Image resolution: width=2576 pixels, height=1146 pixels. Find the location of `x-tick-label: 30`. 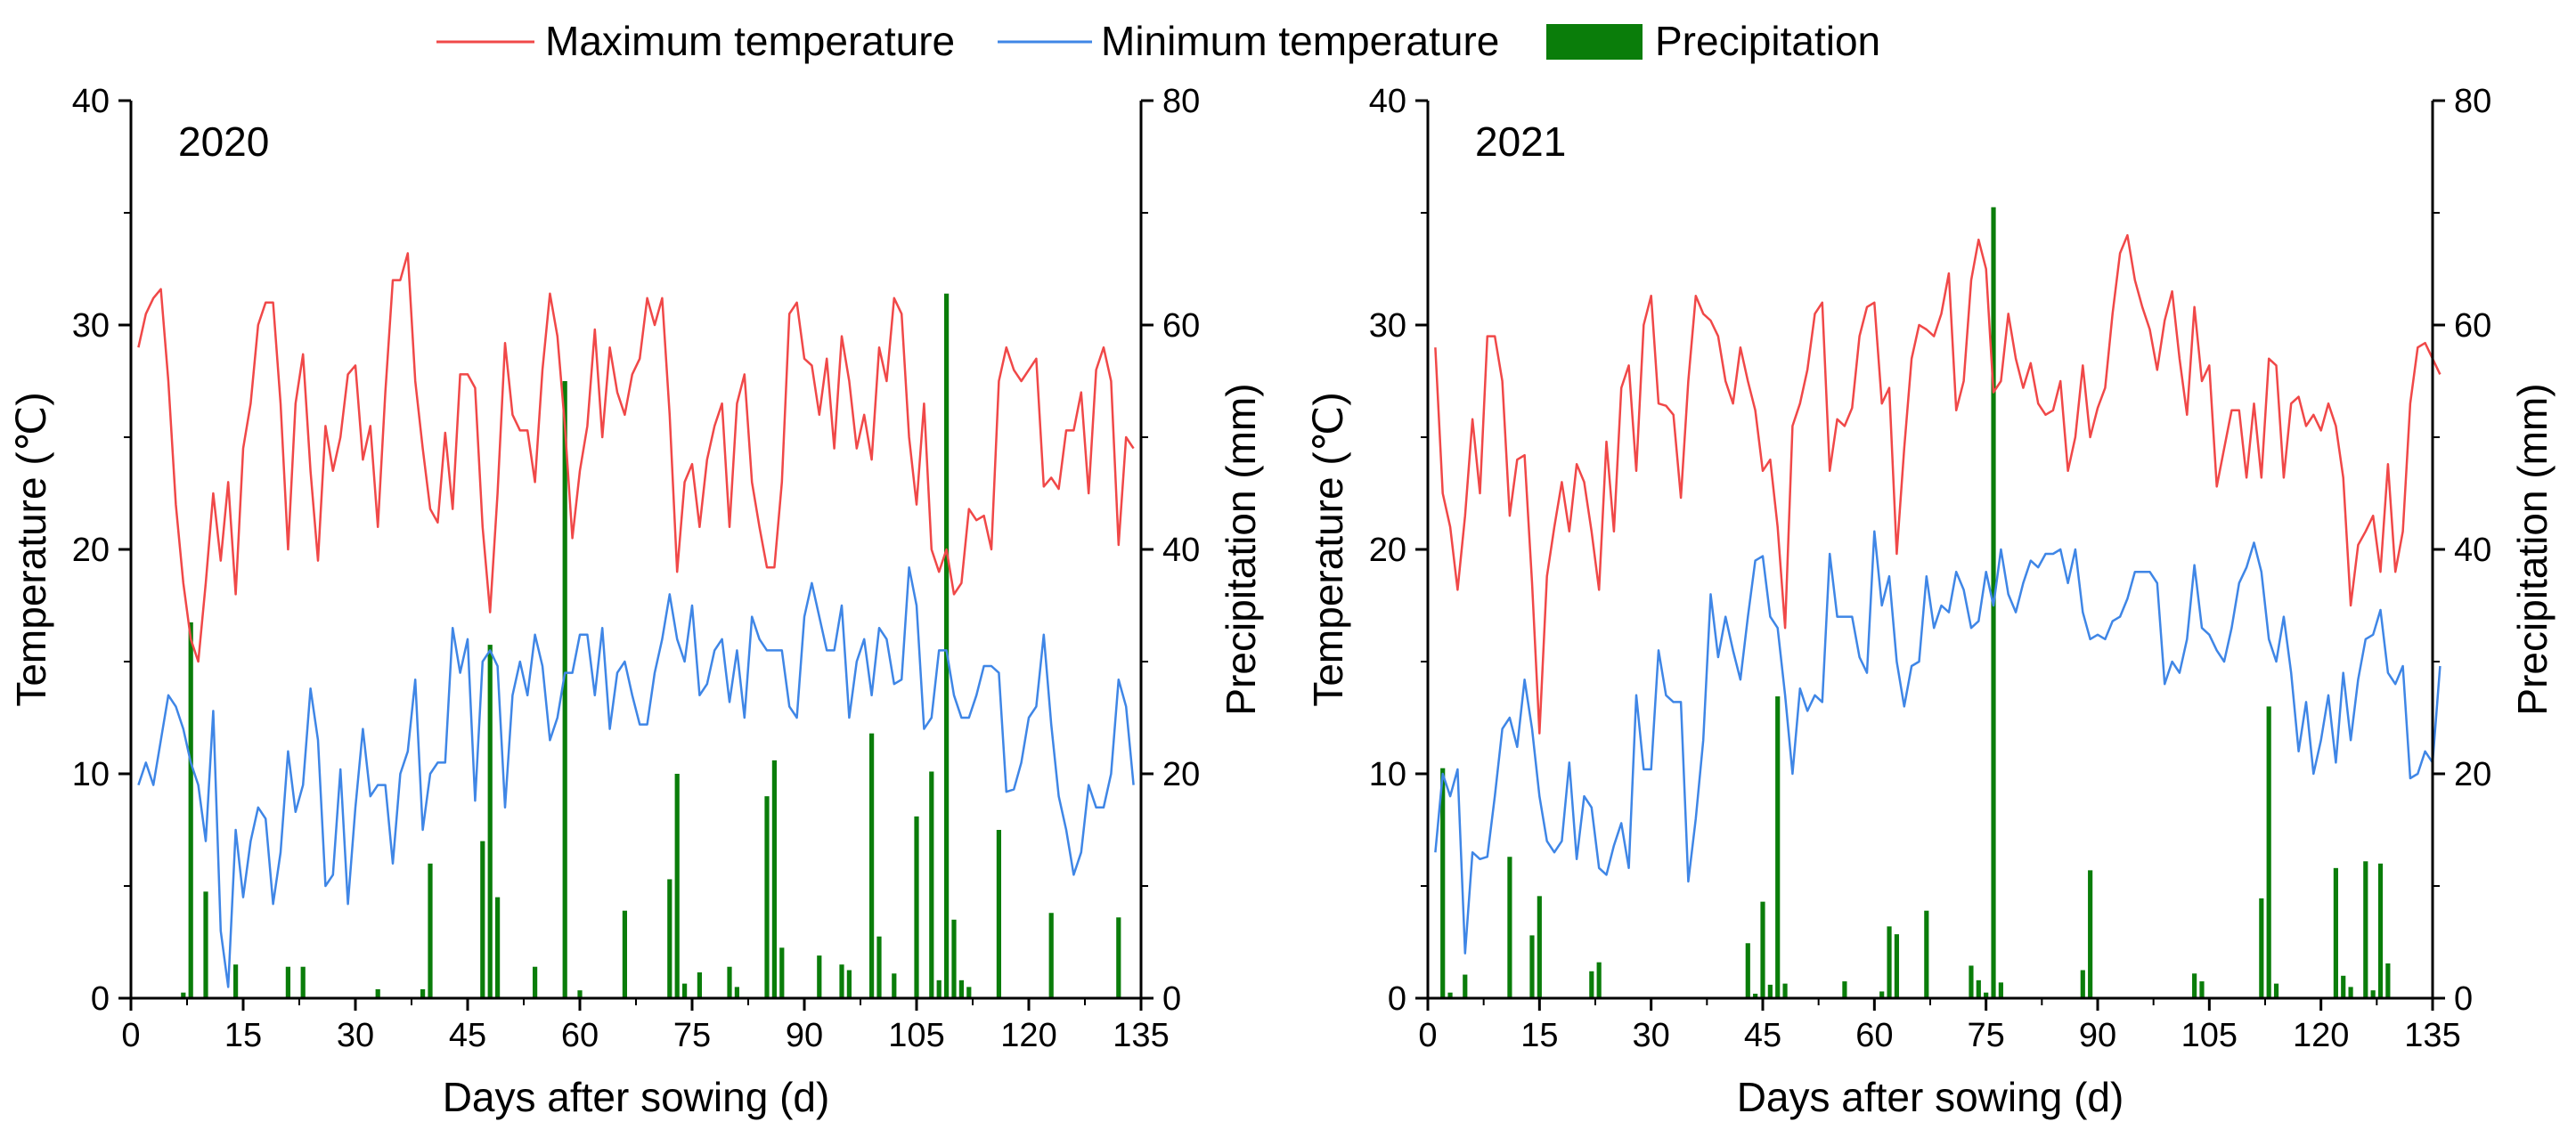

x-tick-label: 30 is located at coordinates (1652, 1035).